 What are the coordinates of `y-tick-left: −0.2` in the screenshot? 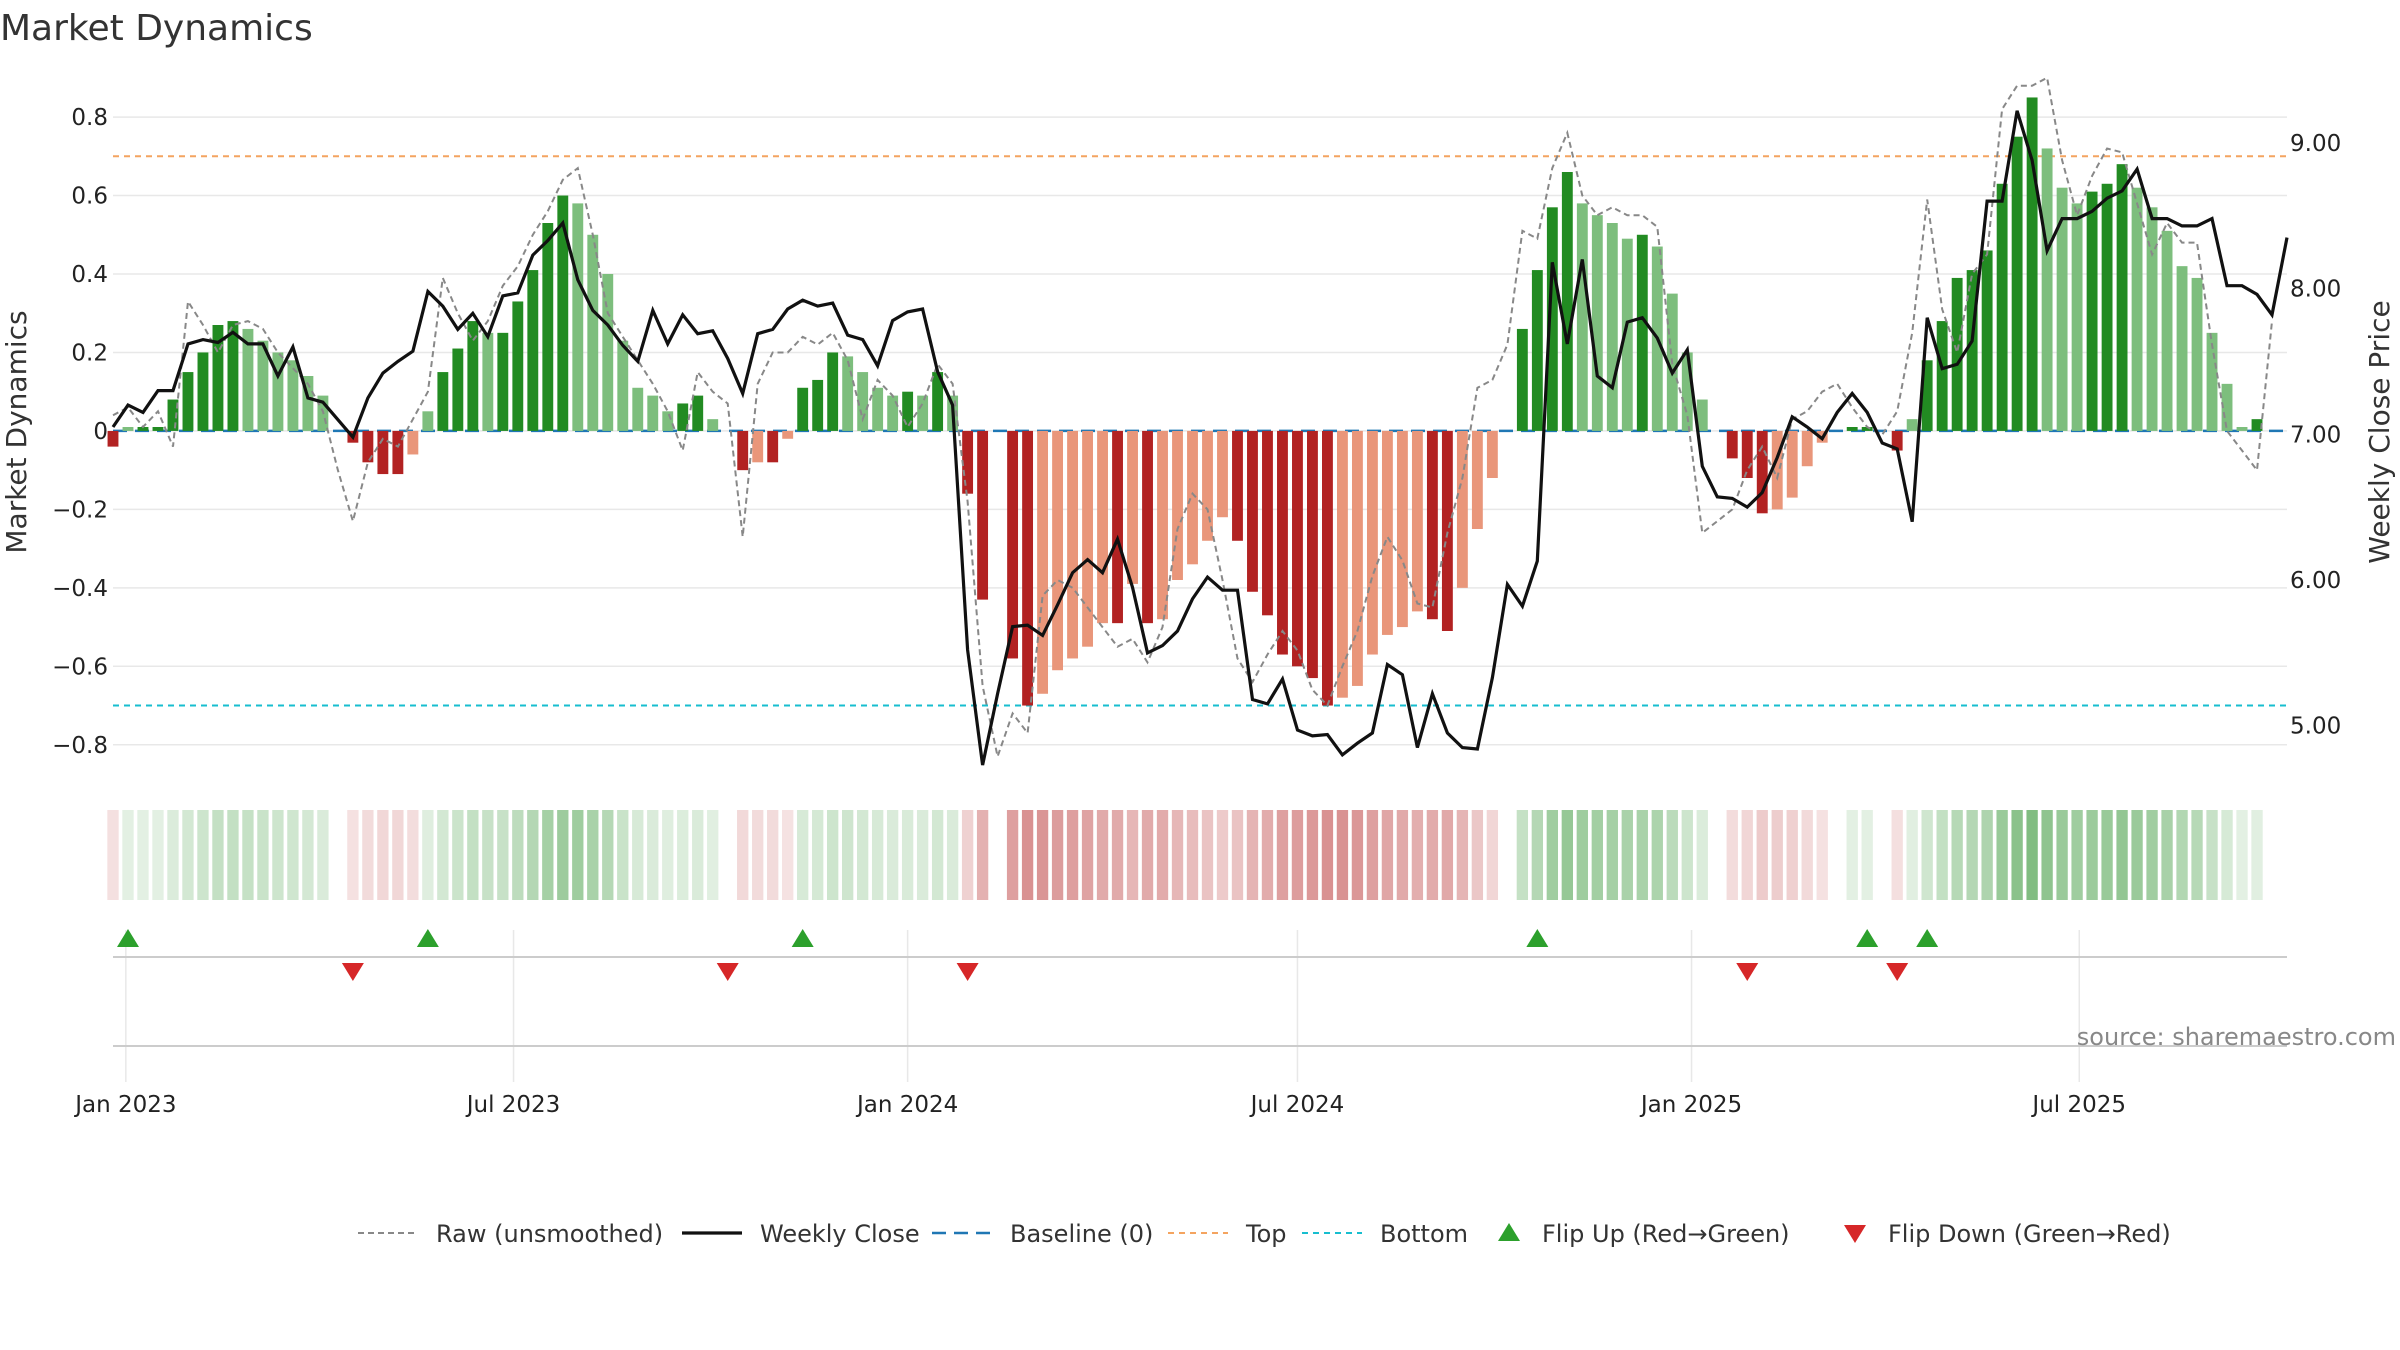 It's located at (80, 510).